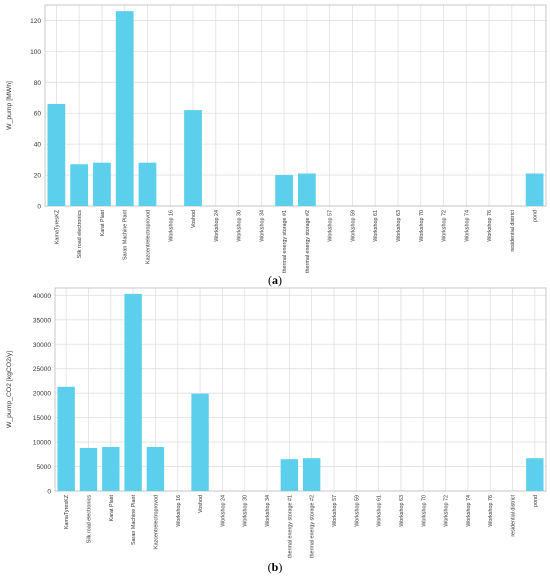  What do you see at coordinates (275, 567) in the screenshot?
I see `caption-b: (b)` at bounding box center [275, 567].